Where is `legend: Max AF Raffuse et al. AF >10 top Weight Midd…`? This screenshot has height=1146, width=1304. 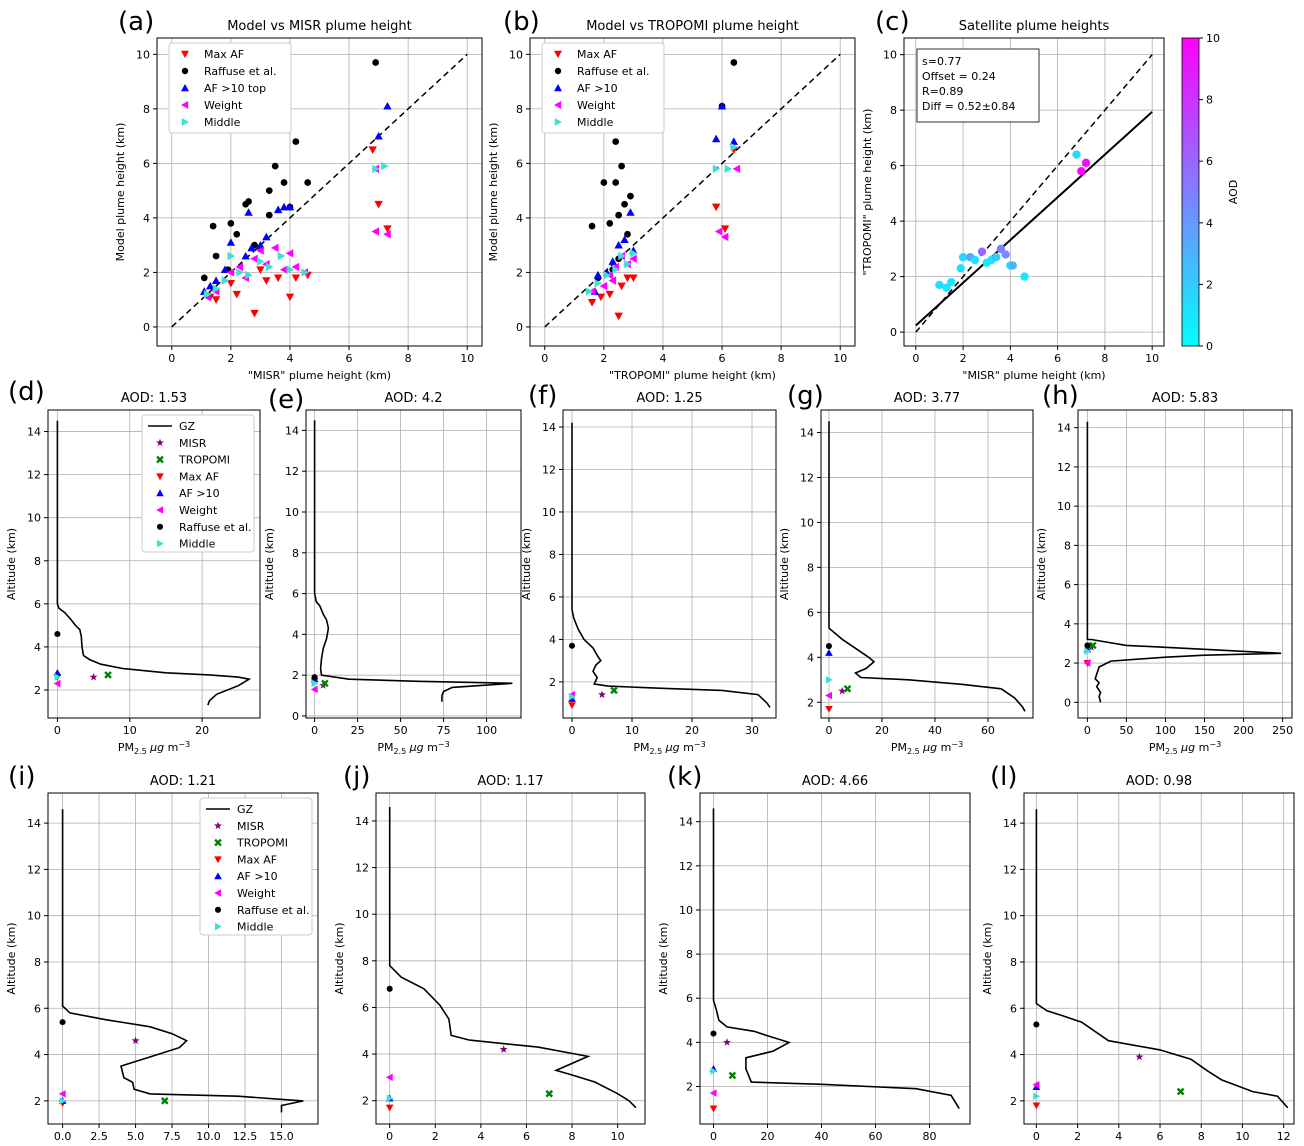
legend: Max AF Raffuse et al. AF >10 top Weight Midd… is located at coordinates (230, 88).